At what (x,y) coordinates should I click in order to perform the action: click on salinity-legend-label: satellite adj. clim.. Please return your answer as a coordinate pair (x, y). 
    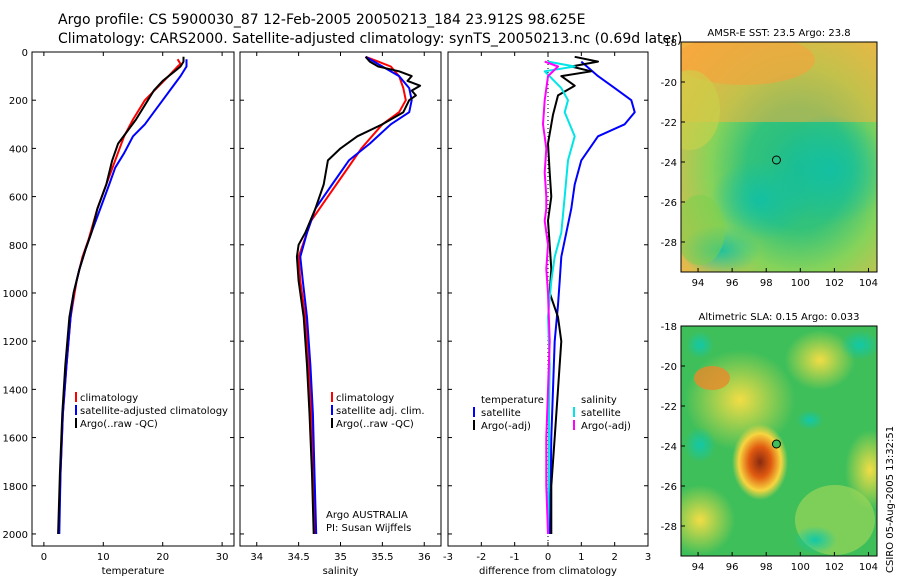
    Looking at the image, I should click on (380, 411).